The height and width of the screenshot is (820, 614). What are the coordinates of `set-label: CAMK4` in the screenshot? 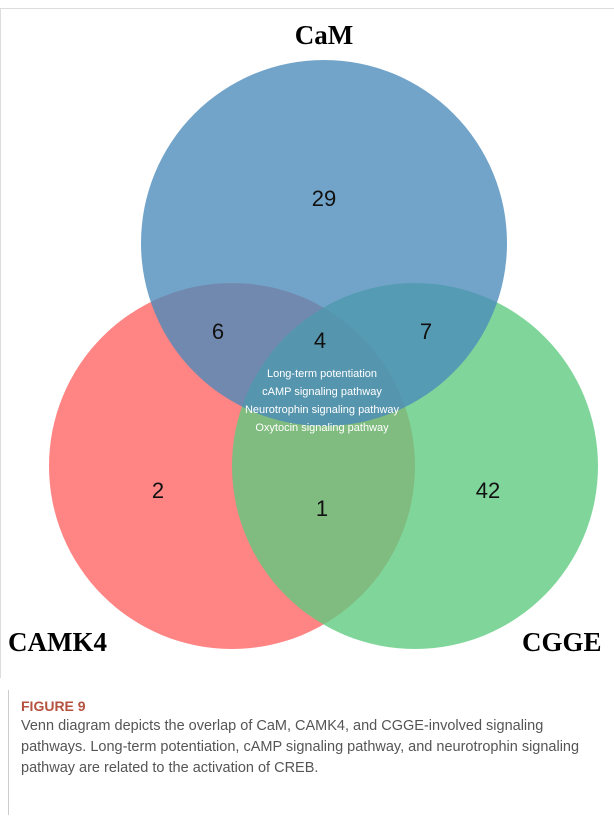 It's located at (57, 642).